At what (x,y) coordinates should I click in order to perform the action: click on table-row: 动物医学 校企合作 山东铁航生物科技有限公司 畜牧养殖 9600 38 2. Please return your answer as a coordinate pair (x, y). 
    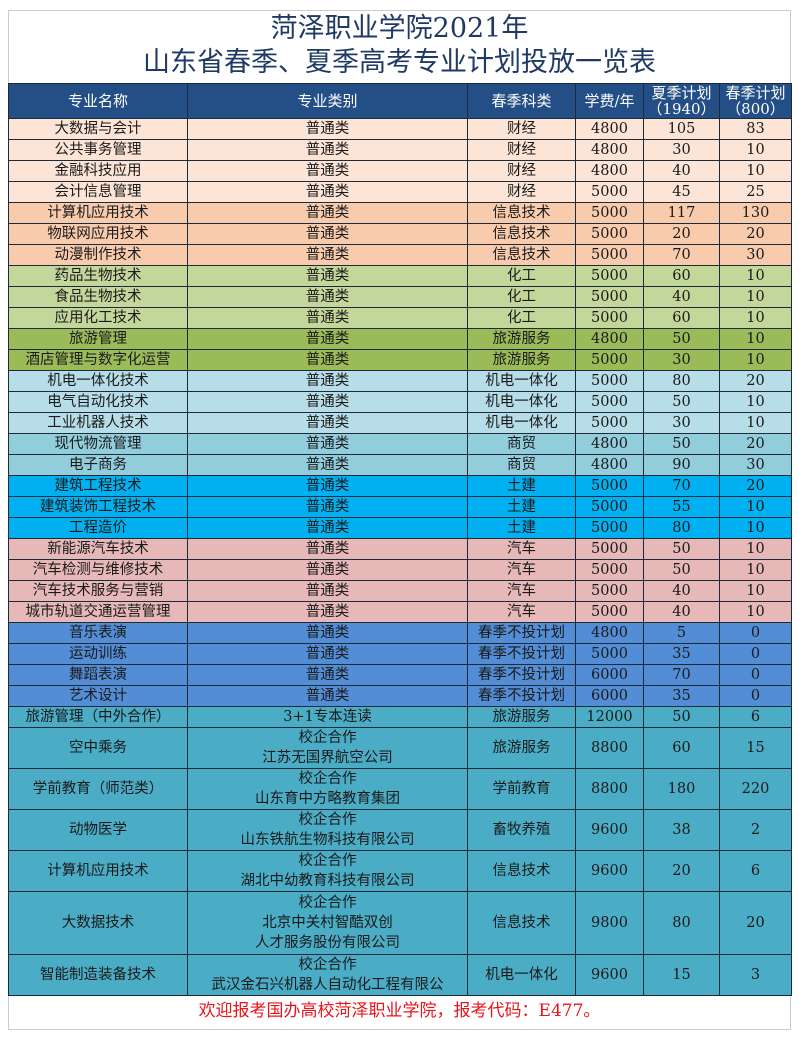
    Looking at the image, I should click on (400, 830).